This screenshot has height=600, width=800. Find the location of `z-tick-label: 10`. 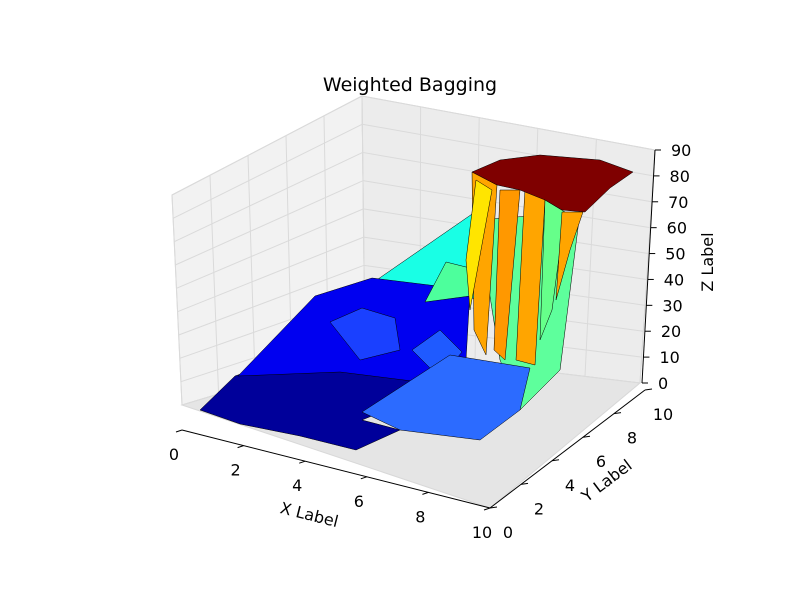

z-tick-label: 10 is located at coordinates (669, 357).